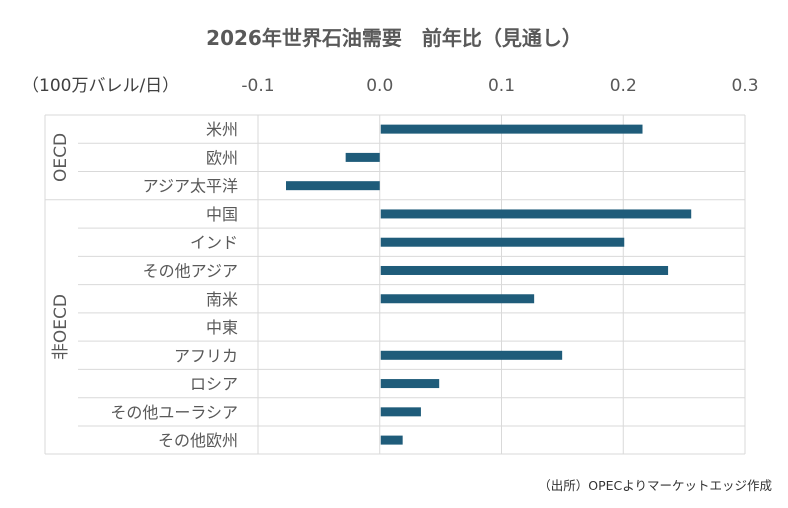  What do you see at coordinates (214, 384) in the screenshot?
I see `category-label: ロシア` at bounding box center [214, 384].